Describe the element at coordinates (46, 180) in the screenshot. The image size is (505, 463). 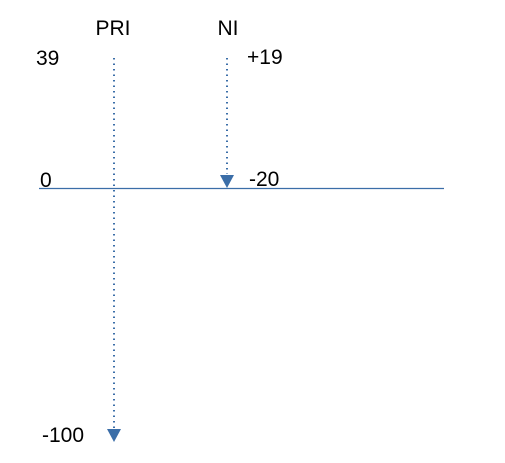
I see `baseline-label: 0` at that location.